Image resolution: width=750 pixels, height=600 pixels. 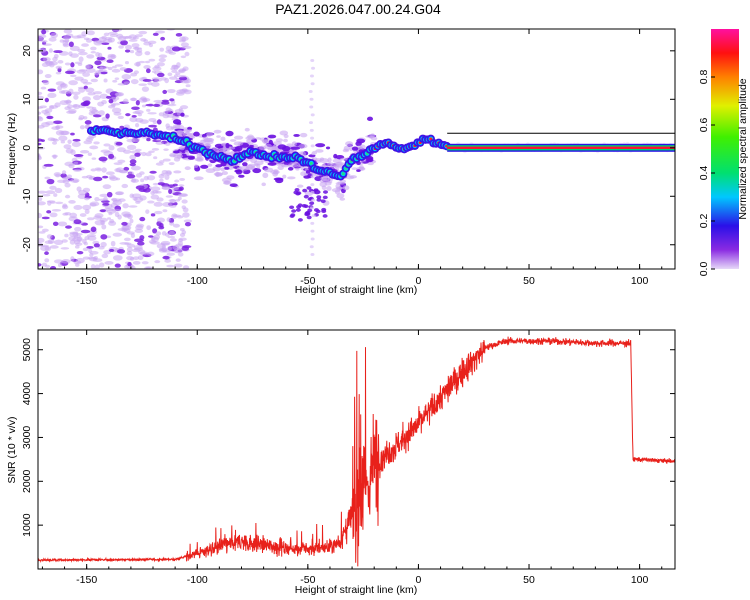 I want to click on spectrogram-xtick-label: 50, so click(x=529, y=281).